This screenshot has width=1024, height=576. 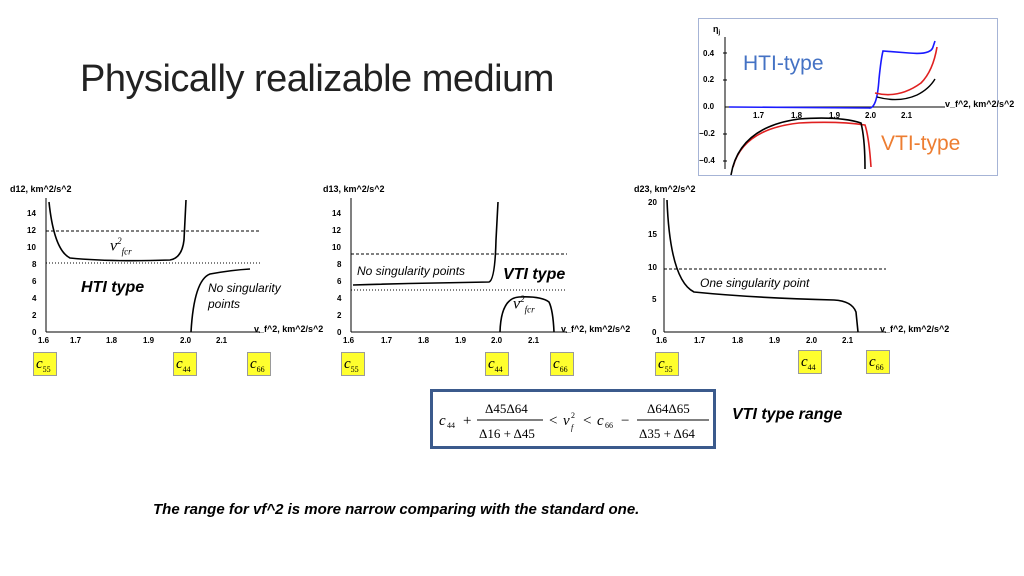 I want to click on d12-x-tick: 1.9, so click(x=149, y=340).